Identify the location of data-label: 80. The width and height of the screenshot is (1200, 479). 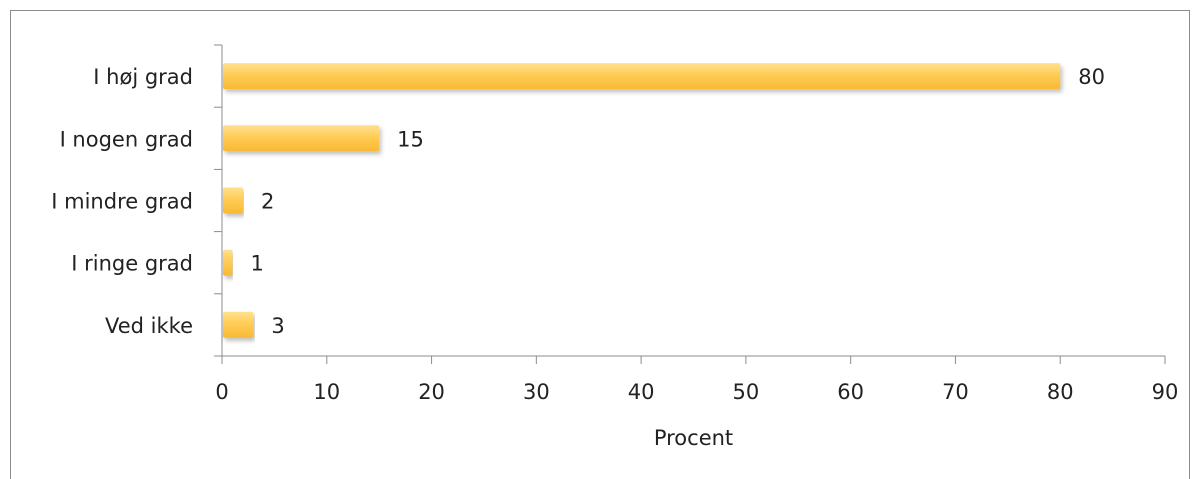
(1091, 77).